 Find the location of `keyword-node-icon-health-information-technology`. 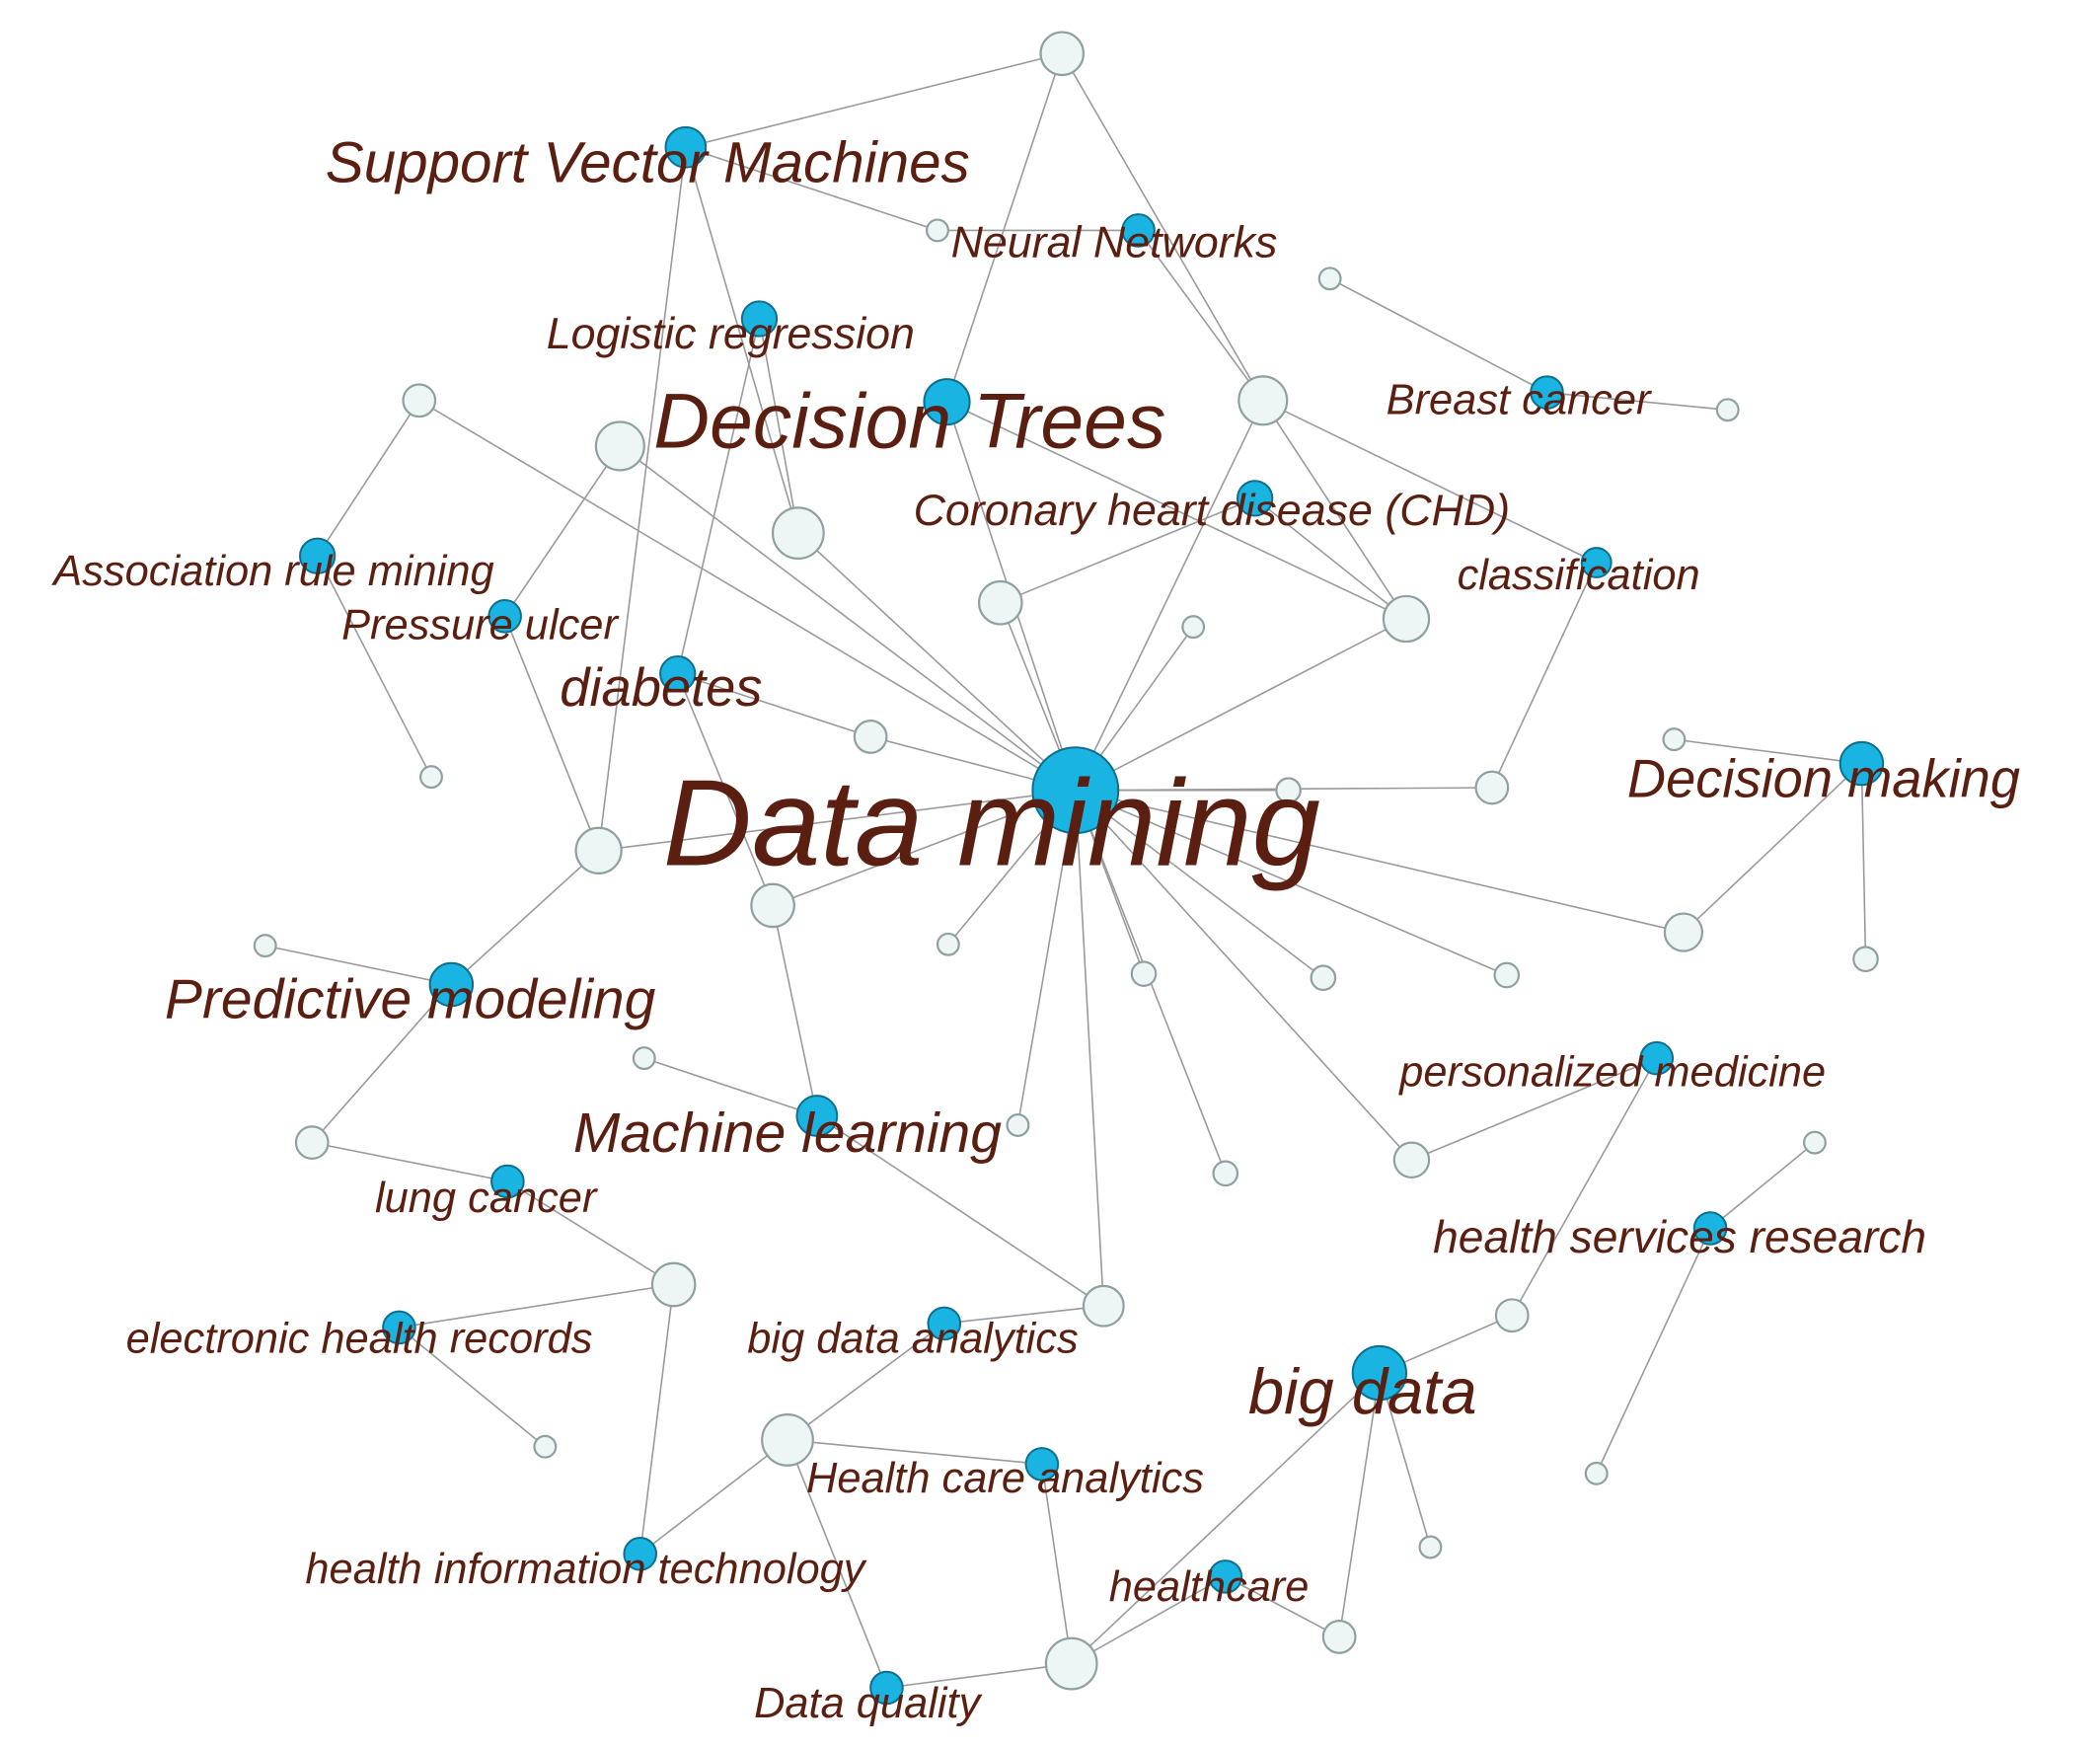

keyword-node-icon-health-information-technology is located at coordinates (640, 1554).